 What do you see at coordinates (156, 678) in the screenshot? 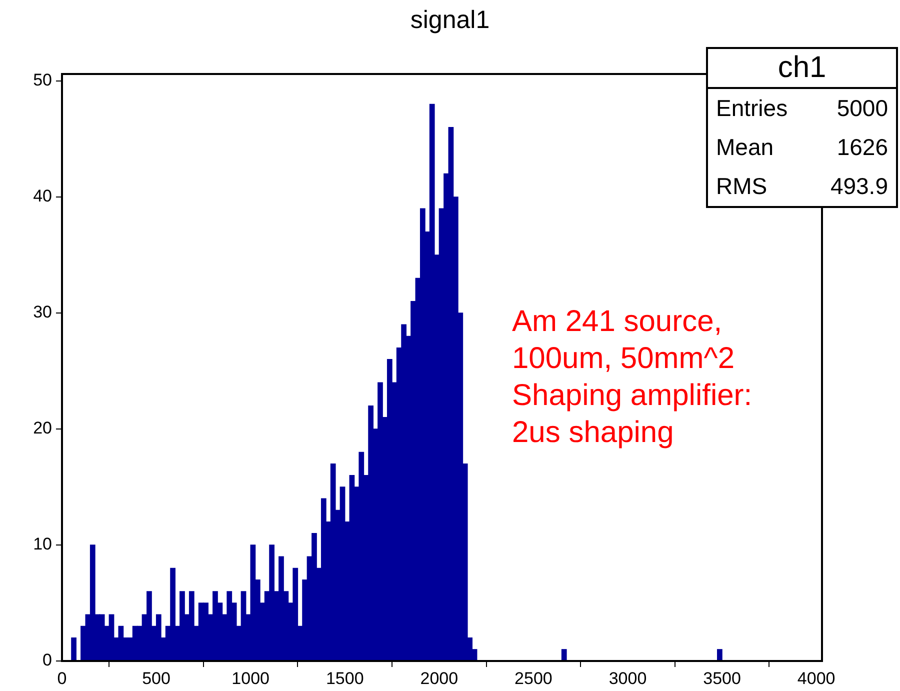
I see `x-tick-label: 500` at bounding box center [156, 678].